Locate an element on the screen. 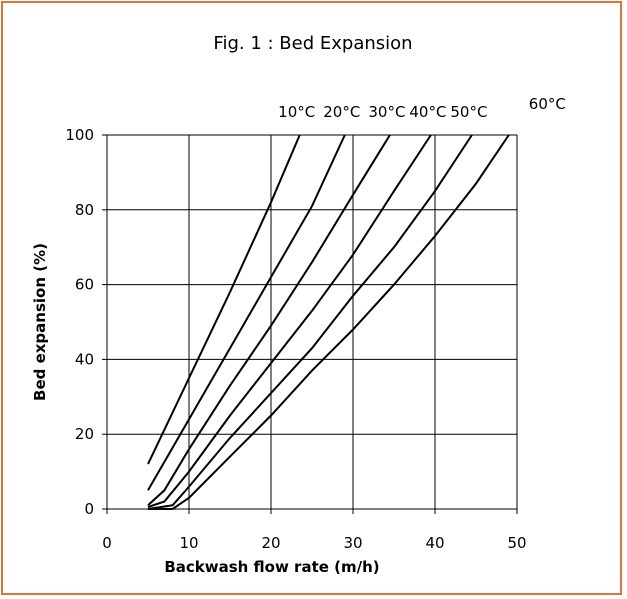 The image size is (627, 599). x-tick-label: 30 is located at coordinates (352, 543).